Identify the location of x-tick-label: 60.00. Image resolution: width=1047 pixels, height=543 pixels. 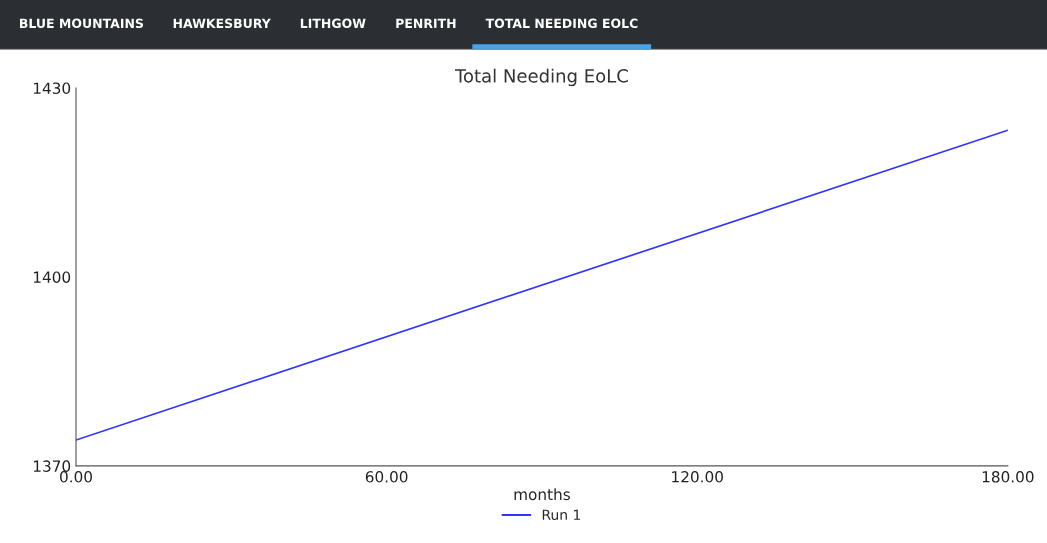
(386, 477).